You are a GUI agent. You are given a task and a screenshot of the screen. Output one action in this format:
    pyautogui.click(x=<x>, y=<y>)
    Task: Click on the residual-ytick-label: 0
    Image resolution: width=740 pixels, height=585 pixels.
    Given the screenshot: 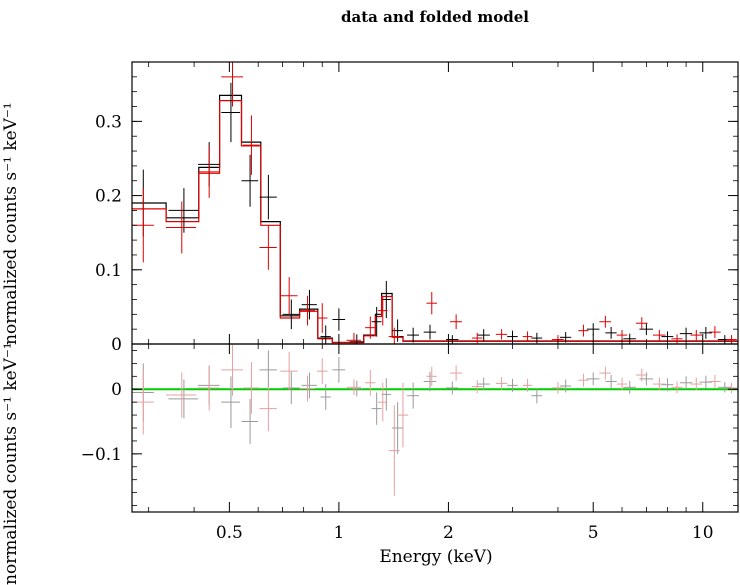 What is the action you would take?
    pyautogui.click(x=116, y=390)
    